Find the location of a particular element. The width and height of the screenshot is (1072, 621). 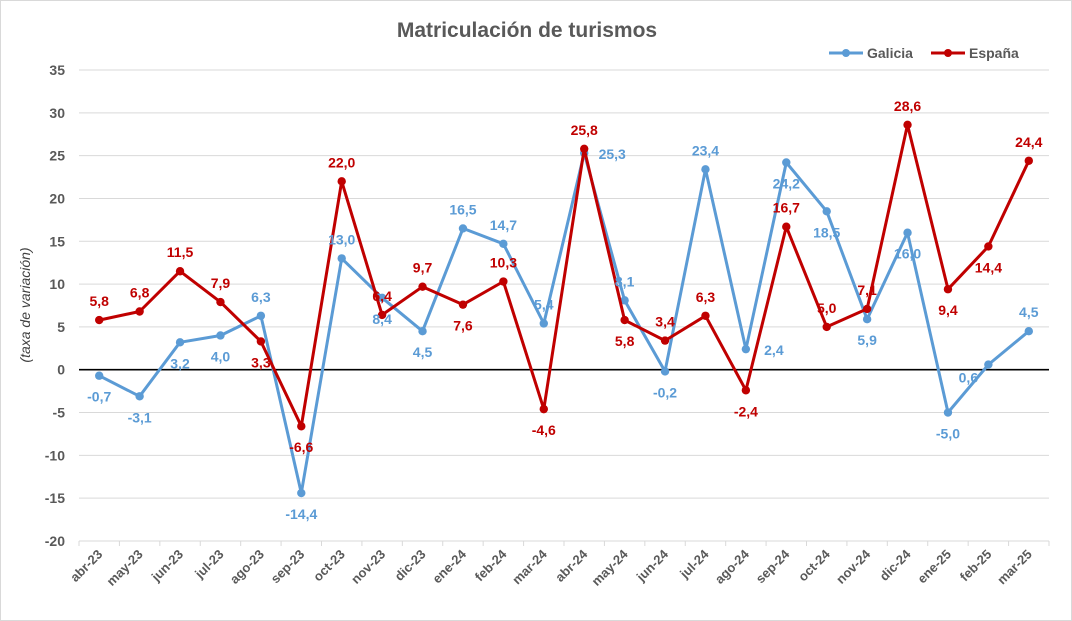

x-tick-label: abr-23 is located at coordinates (86, 566).